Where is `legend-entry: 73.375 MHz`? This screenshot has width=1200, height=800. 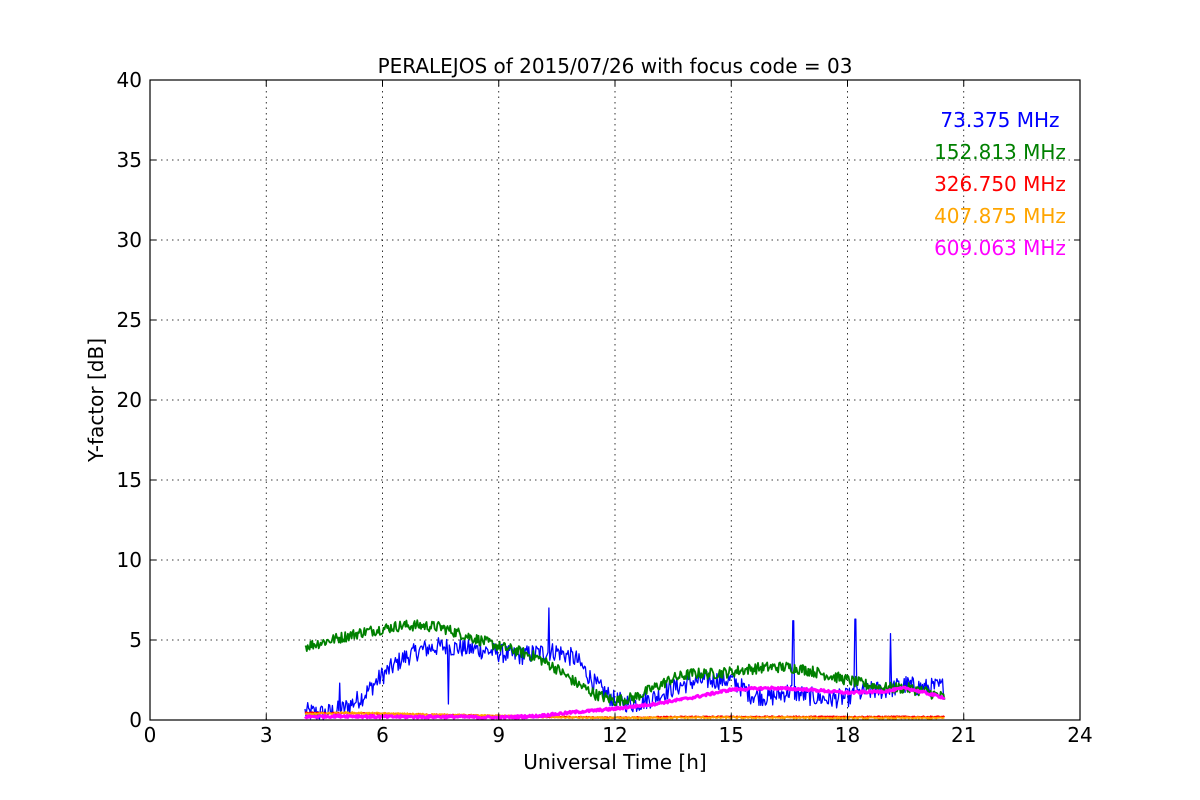 legend-entry: 73.375 MHz is located at coordinates (999, 120).